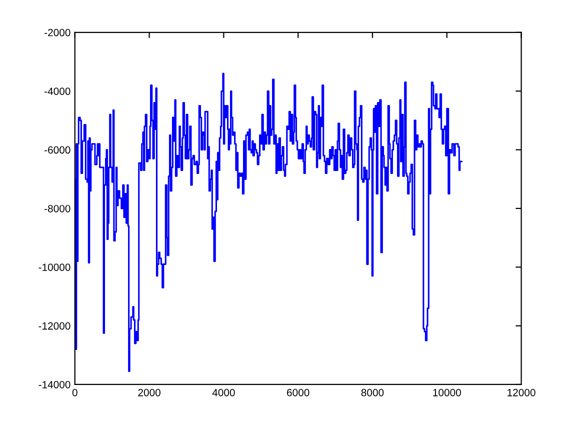  What do you see at coordinates (75, 392) in the screenshot?
I see `x-tick-label: 0` at bounding box center [75, 392].